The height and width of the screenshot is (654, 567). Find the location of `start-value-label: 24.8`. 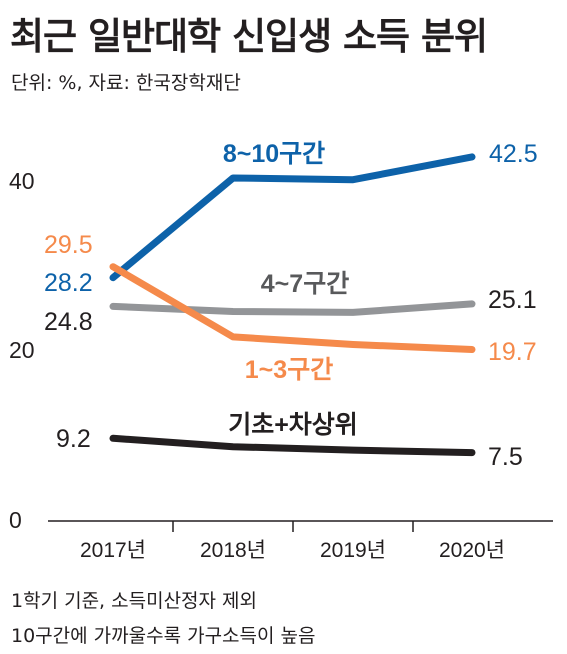

start-value-label: 24.8 is located at coordinates (68, 322).